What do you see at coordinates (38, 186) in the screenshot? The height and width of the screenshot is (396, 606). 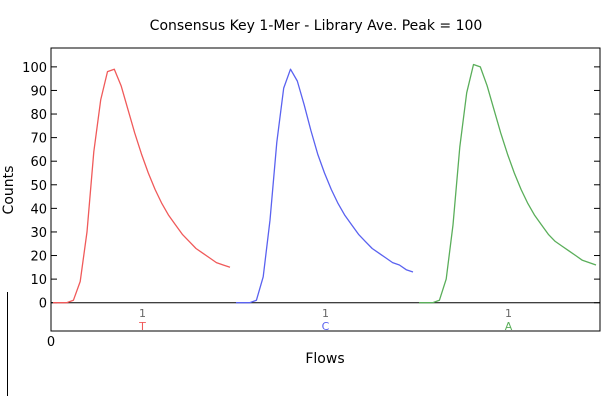 I see `y-tick-label: 50` at bounding box center [38, 186].